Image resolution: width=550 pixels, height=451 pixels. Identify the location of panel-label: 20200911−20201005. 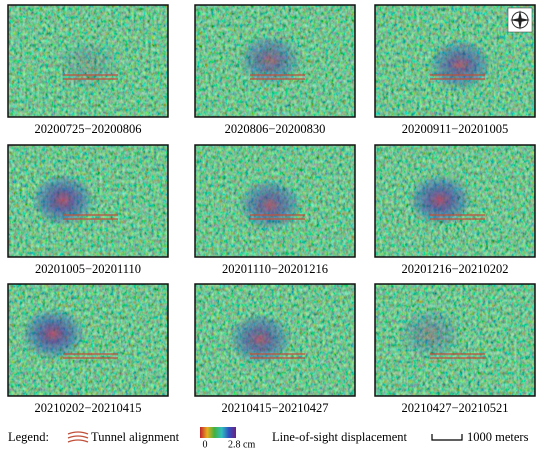
(455, 129).